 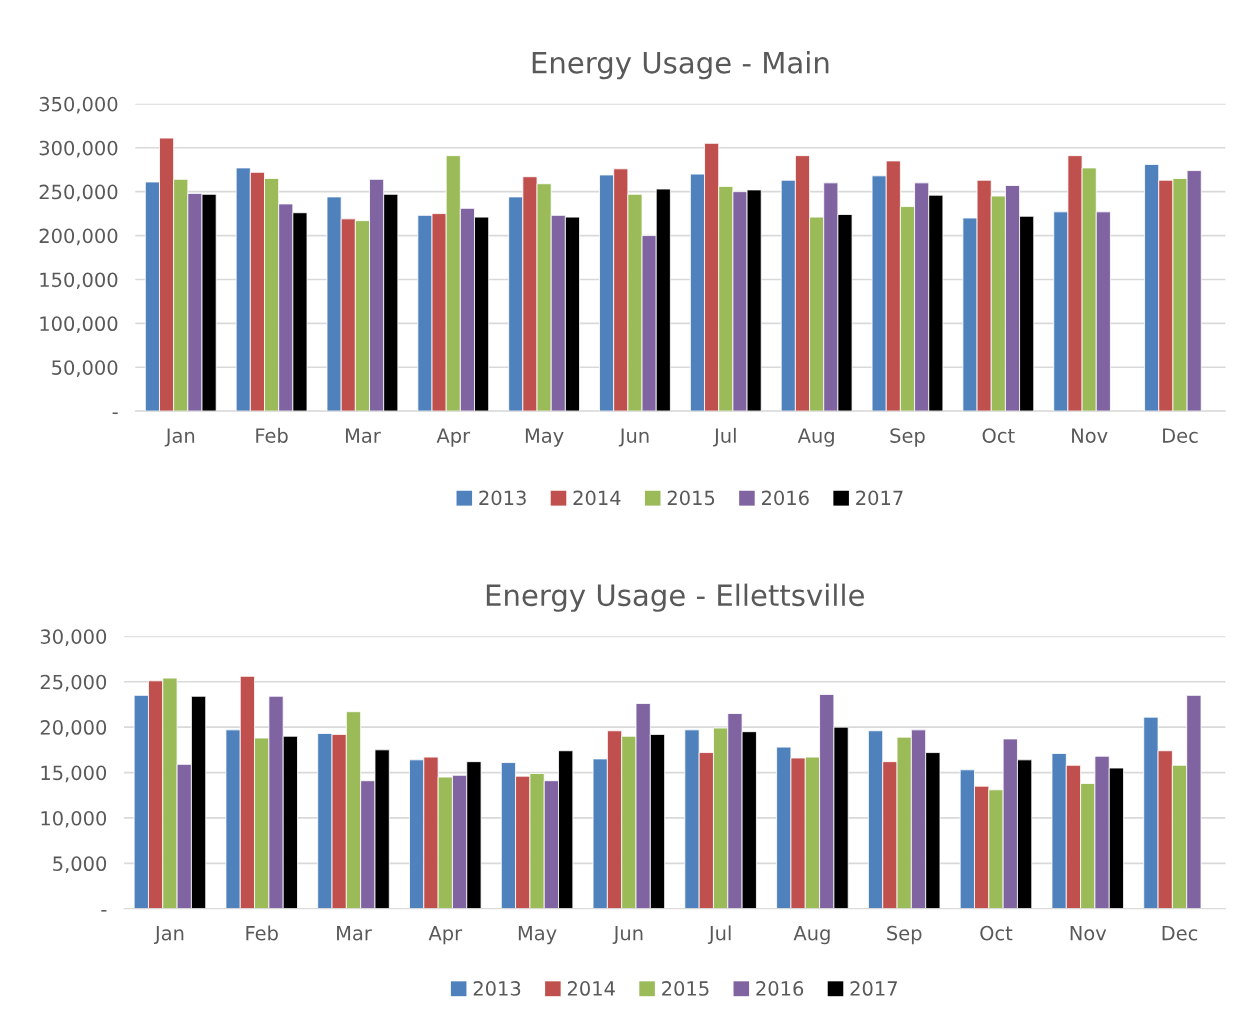 I want to click on y-tick-label: 100,000, so click(x=79, y=325).